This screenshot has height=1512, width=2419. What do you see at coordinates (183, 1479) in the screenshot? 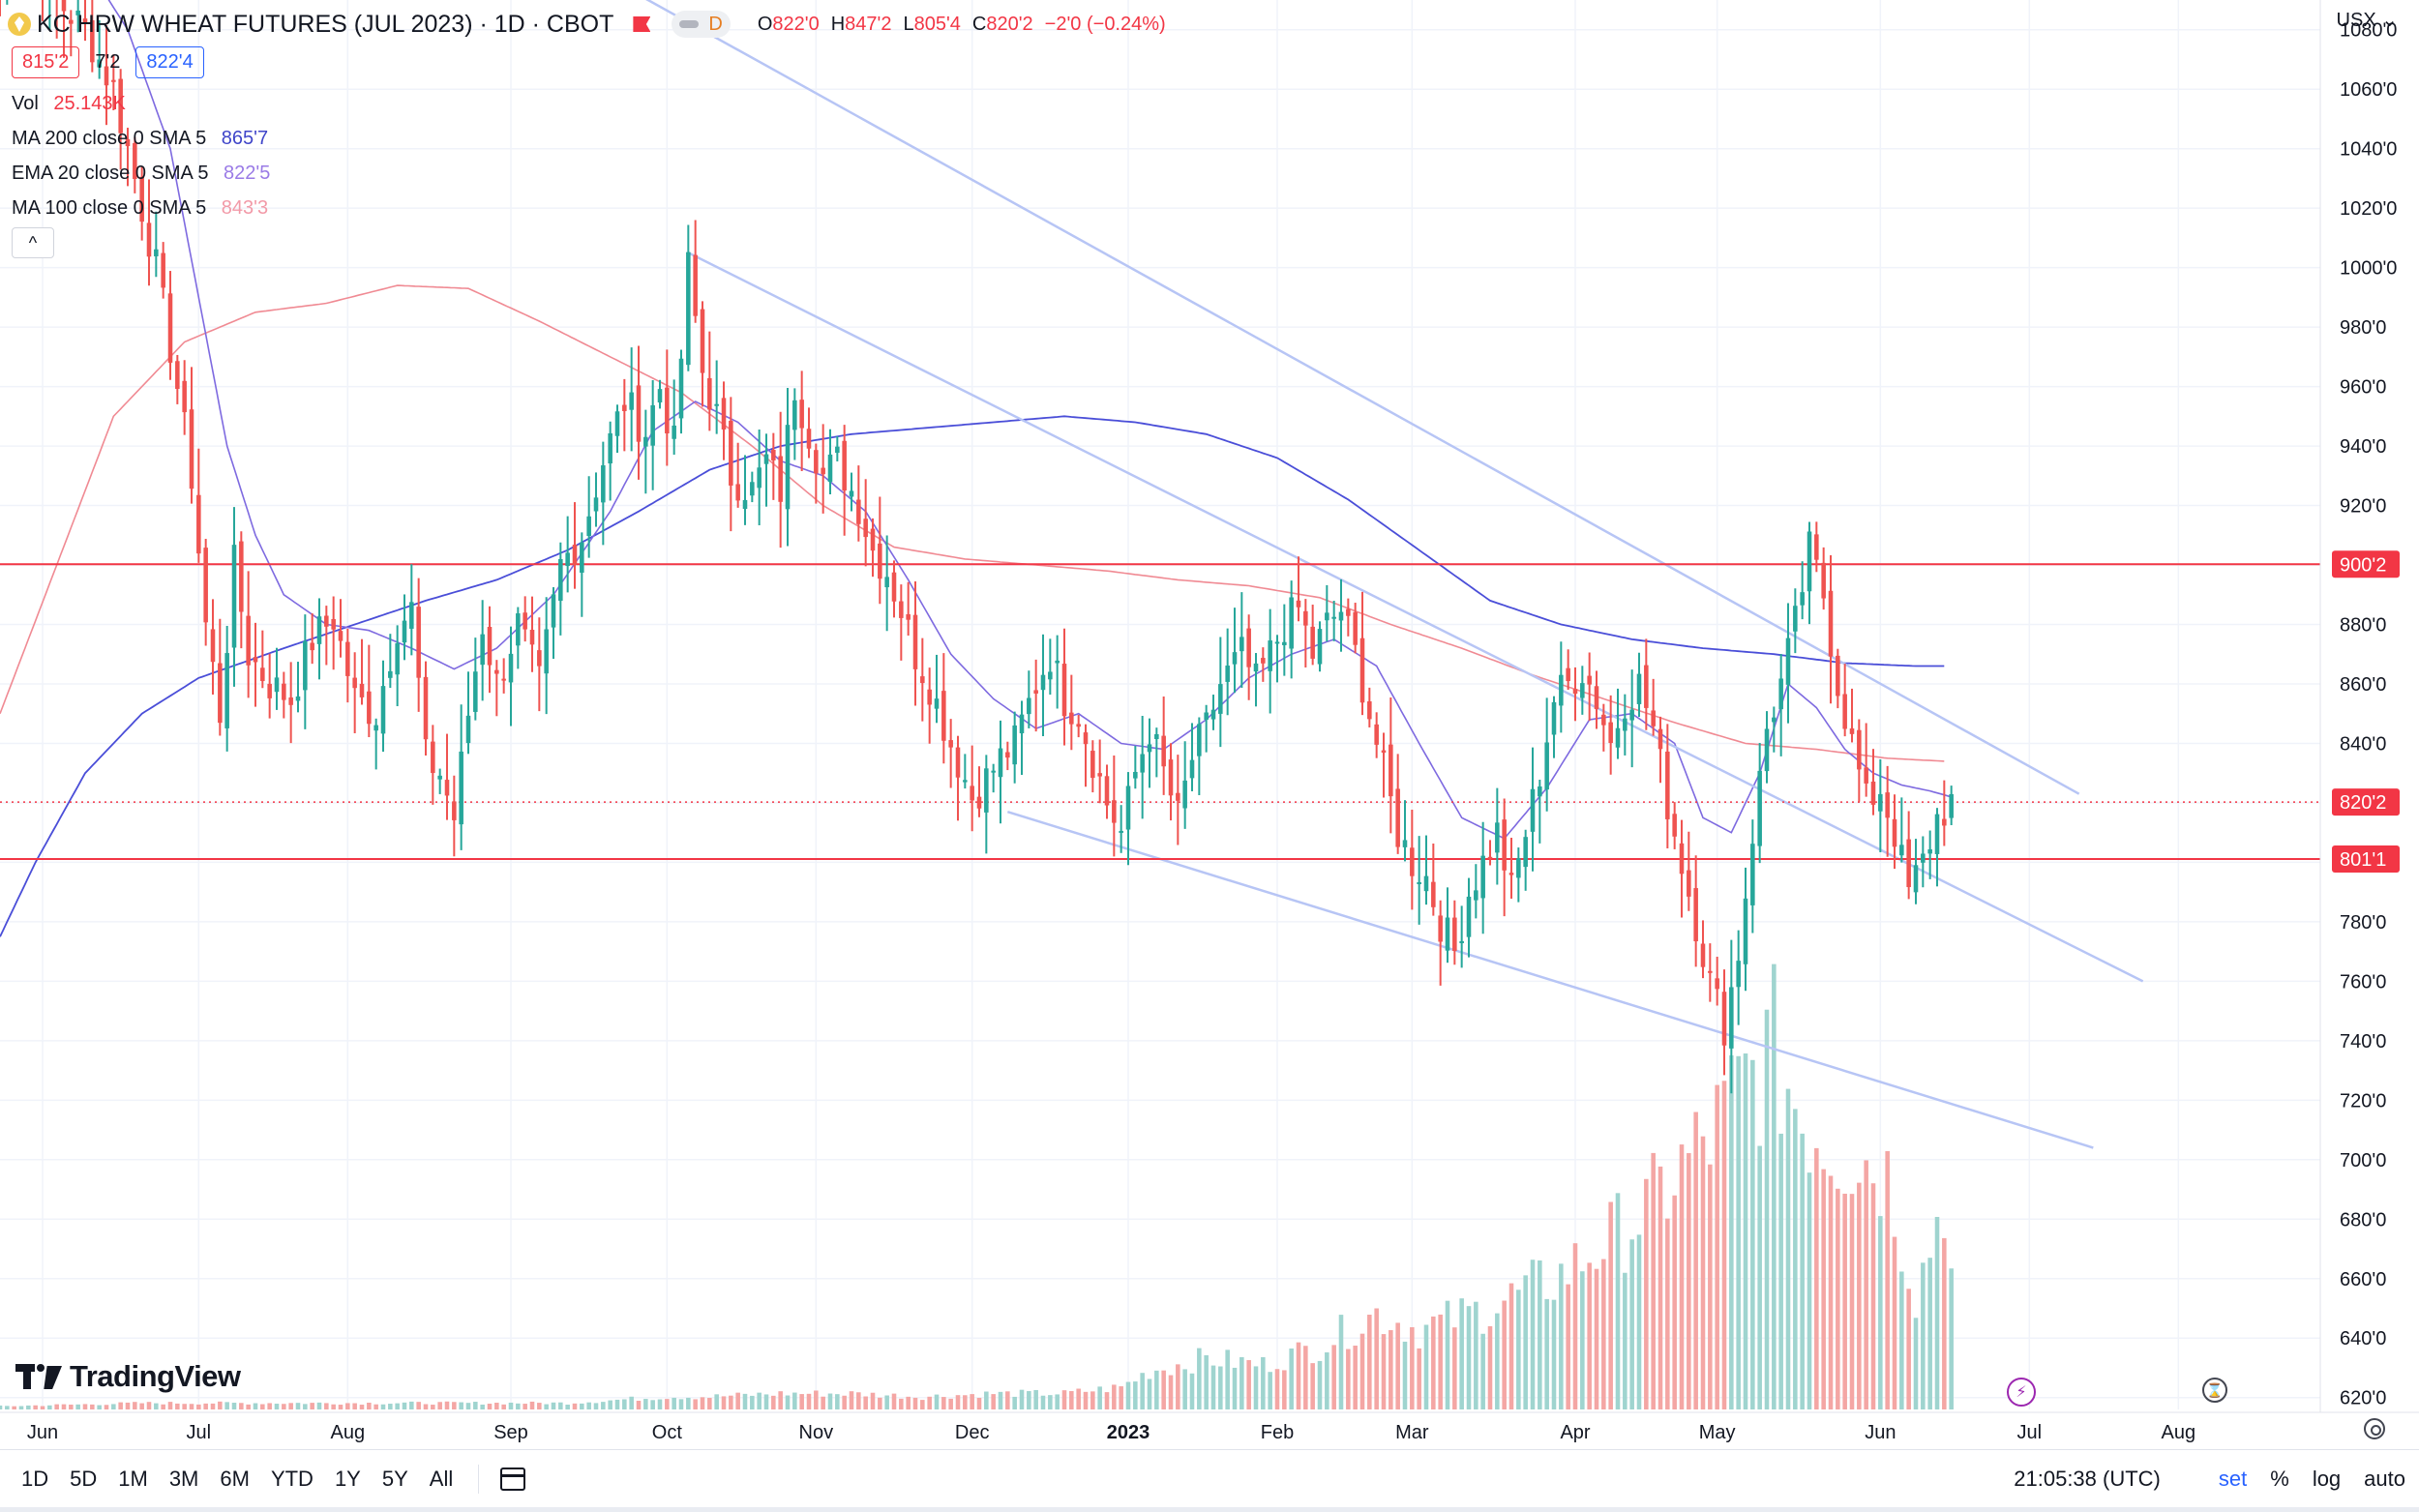
I see `timeframe-3m: 3M` at bounding box center [183, 1479].